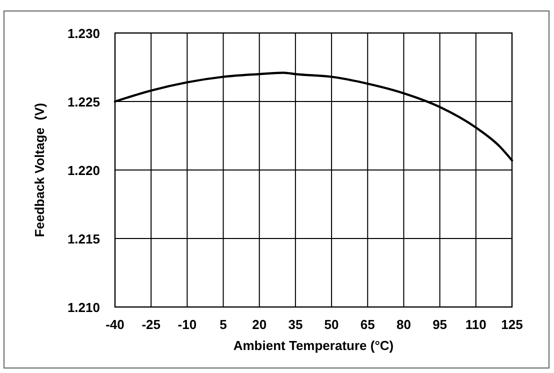 The width and height of the screenshot is (554, 373). What do you see at coordinates (367, 324) in the screenshot?
I see `x-tick-label: 65` at bounding box center [367, 324].